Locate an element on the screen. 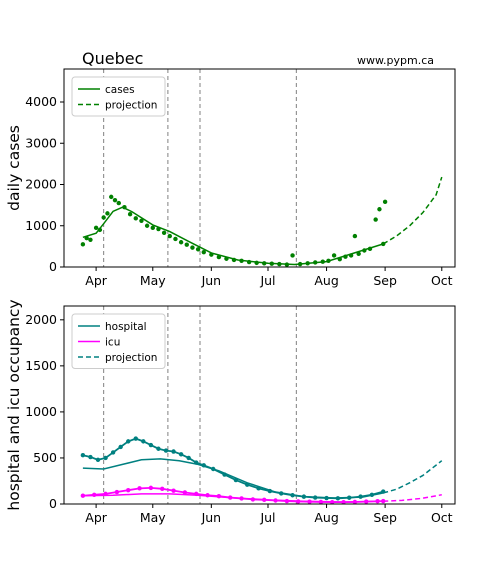 The image size is (504, 580). icu-data-line is located at coordinates (233, 495).